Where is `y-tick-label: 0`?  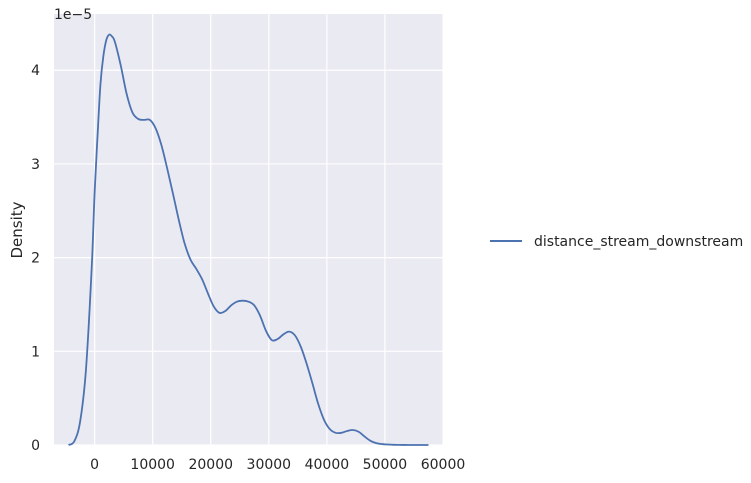
y-tick-label: 0 is located at coordinates (35, 446).